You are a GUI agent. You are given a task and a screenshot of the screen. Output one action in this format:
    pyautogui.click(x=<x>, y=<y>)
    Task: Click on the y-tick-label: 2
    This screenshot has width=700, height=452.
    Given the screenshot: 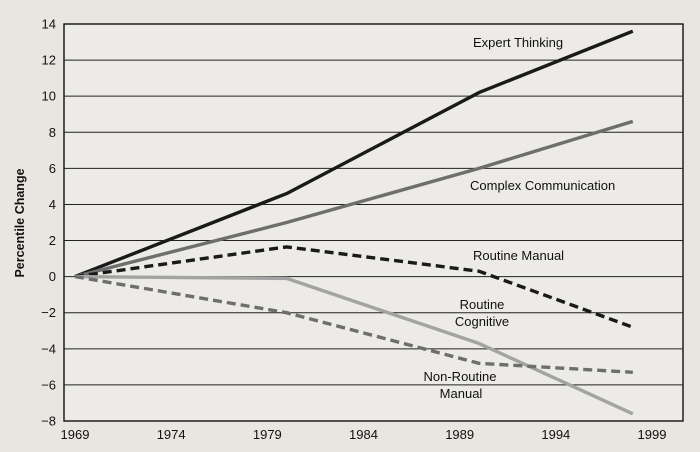 What is the action you would take?
    pyautogui.click(x=52, y=240)
    